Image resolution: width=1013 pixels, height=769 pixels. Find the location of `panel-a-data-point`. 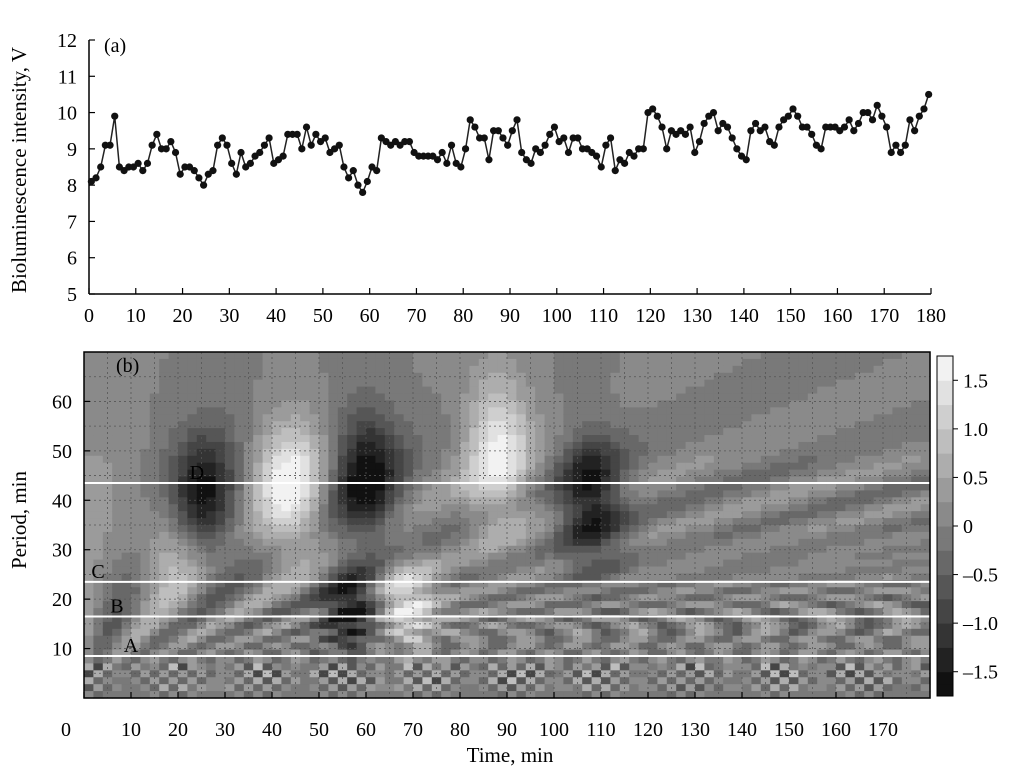

panel-a-data-point is located at coordinates (498, 131).